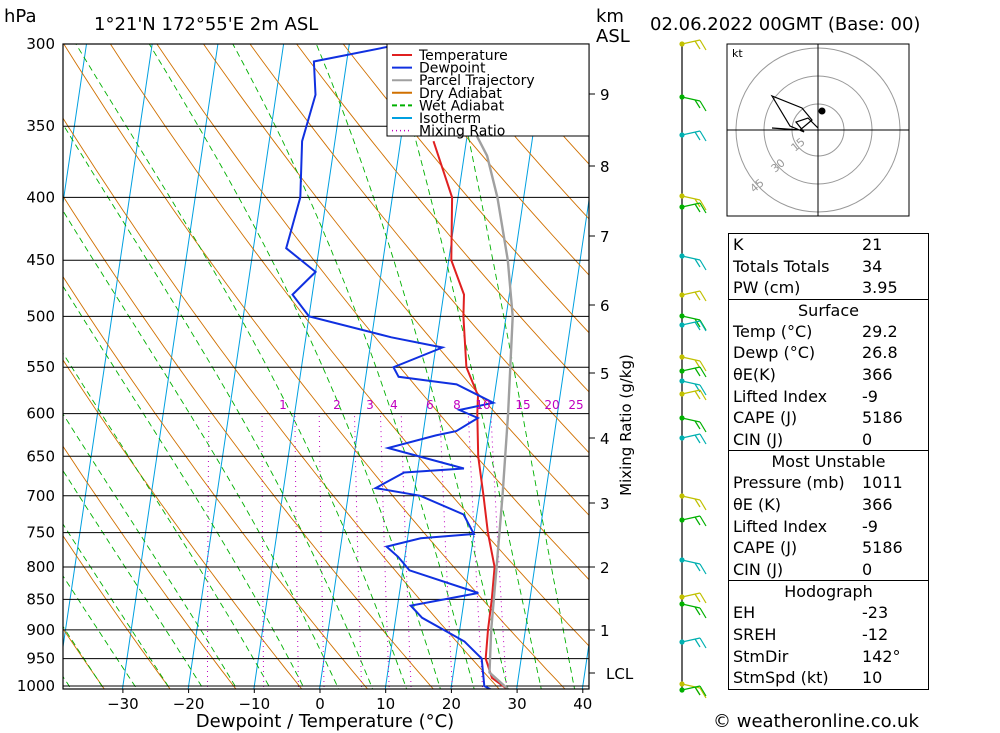  I want to click on stmspd-label: StmSpd (kt), so click(781, 678).